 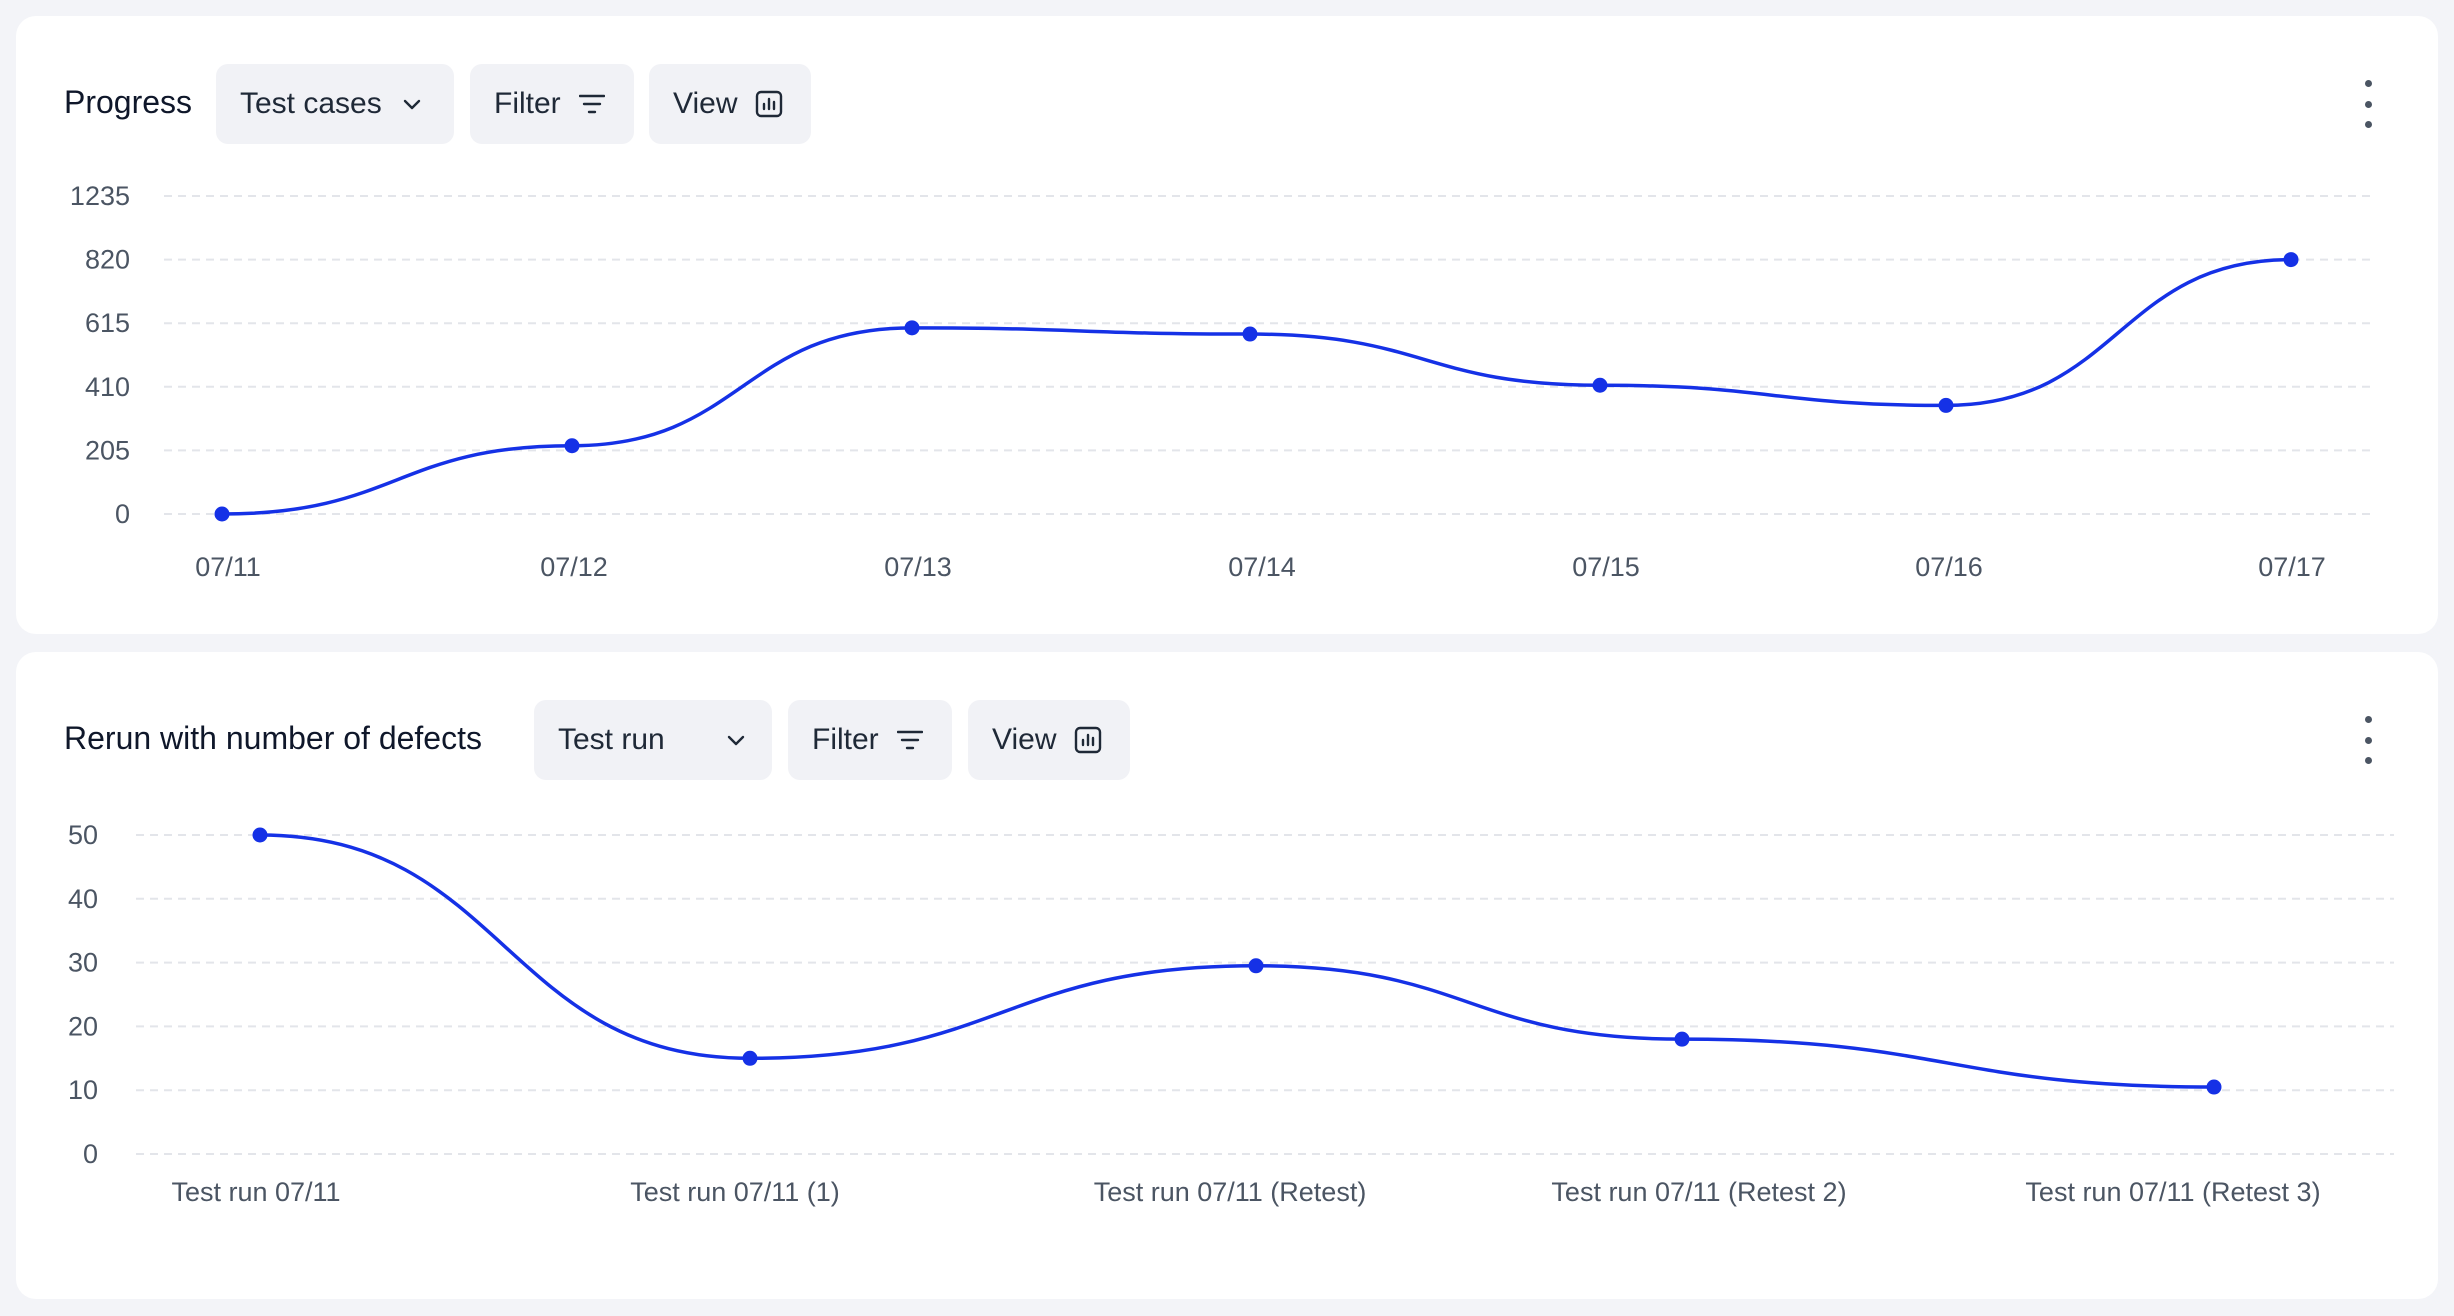 What do you see at coordinates (273, 738) in the screenshot?
I see `defects-title: Rerun with number of defects` at bounding box center [273, 738].